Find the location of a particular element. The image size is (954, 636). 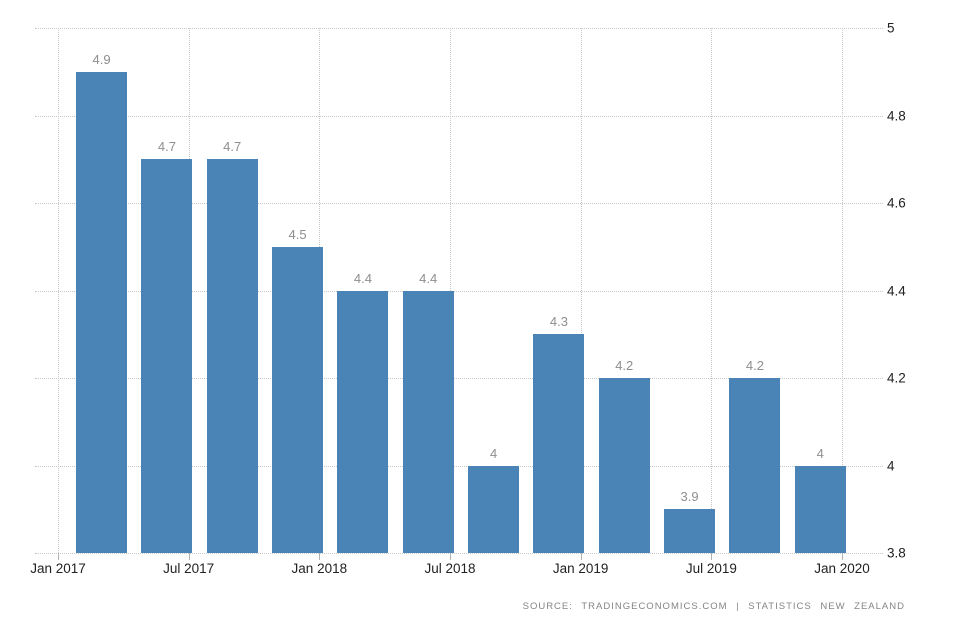

y-axis-tick-label: 4.8 is located at coordinates (896, 115).